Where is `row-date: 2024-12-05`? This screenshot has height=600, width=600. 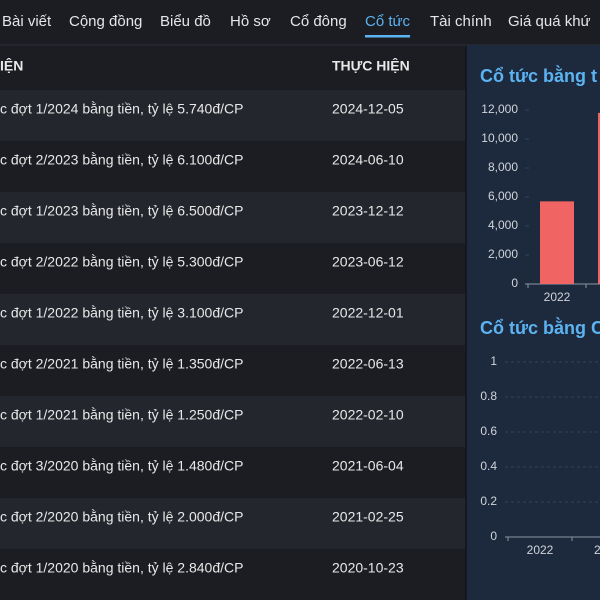 row-date: 2024-12-05 is located at coordinates (368, 109).